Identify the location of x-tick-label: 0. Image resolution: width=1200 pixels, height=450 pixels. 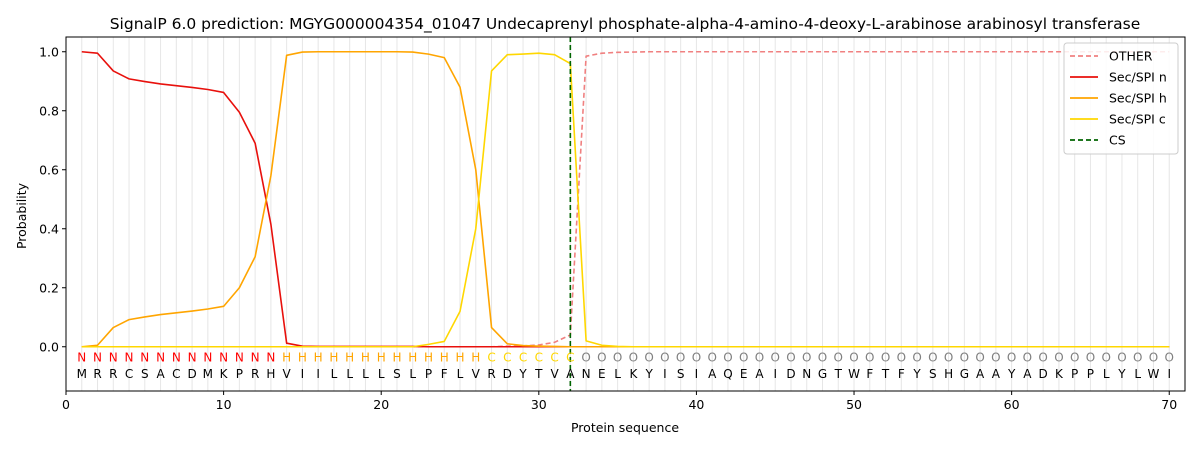
(66, 404).